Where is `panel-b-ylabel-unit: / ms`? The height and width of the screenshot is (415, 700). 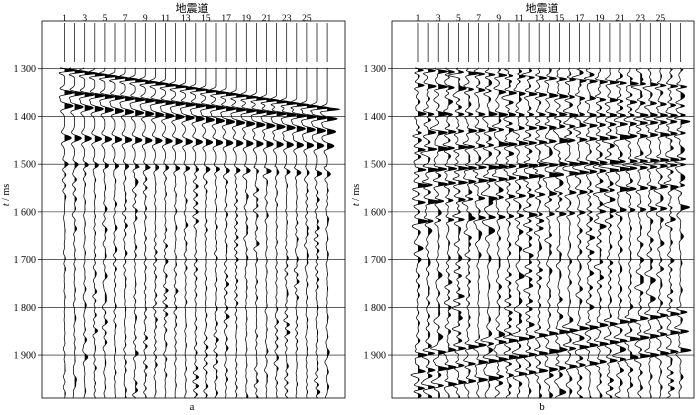
panel-b-ylabel-unit: / ms is located at coordinates (356, 194).